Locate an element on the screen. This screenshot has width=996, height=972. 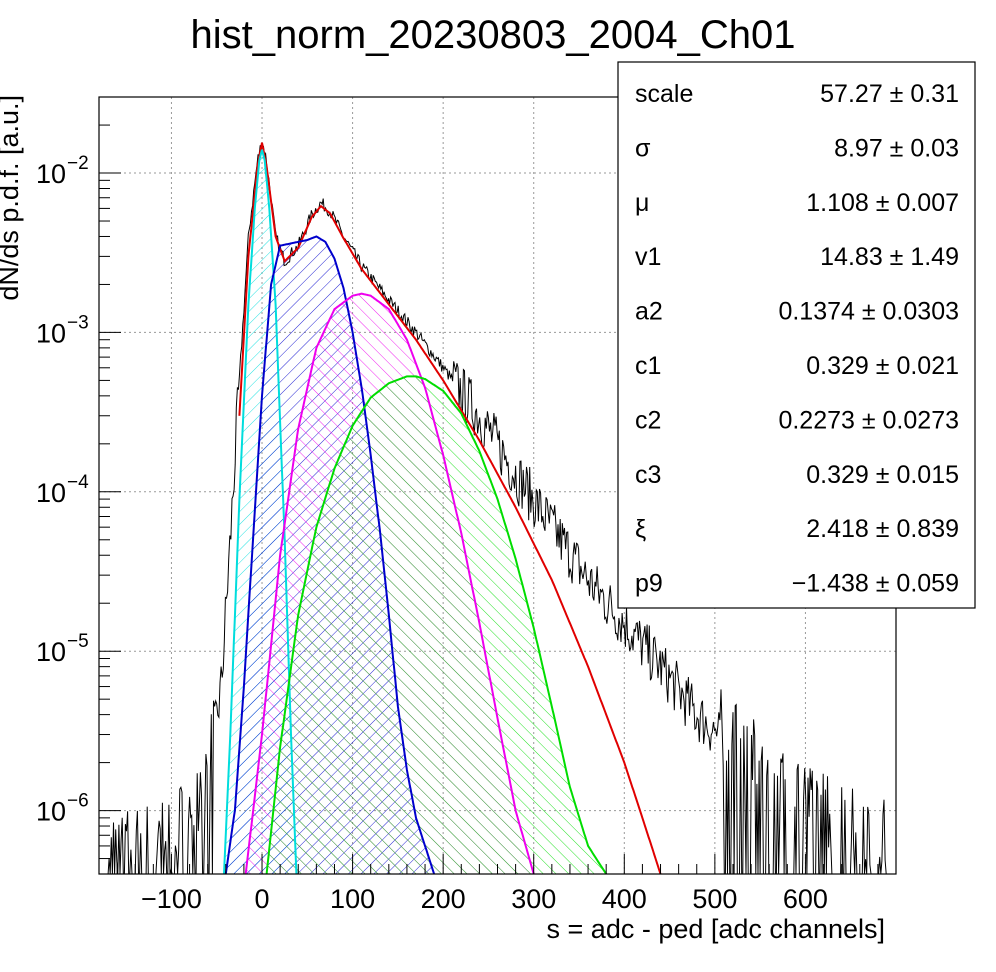
y-tick-exponent: −2 is located at coordinates (78, 163).